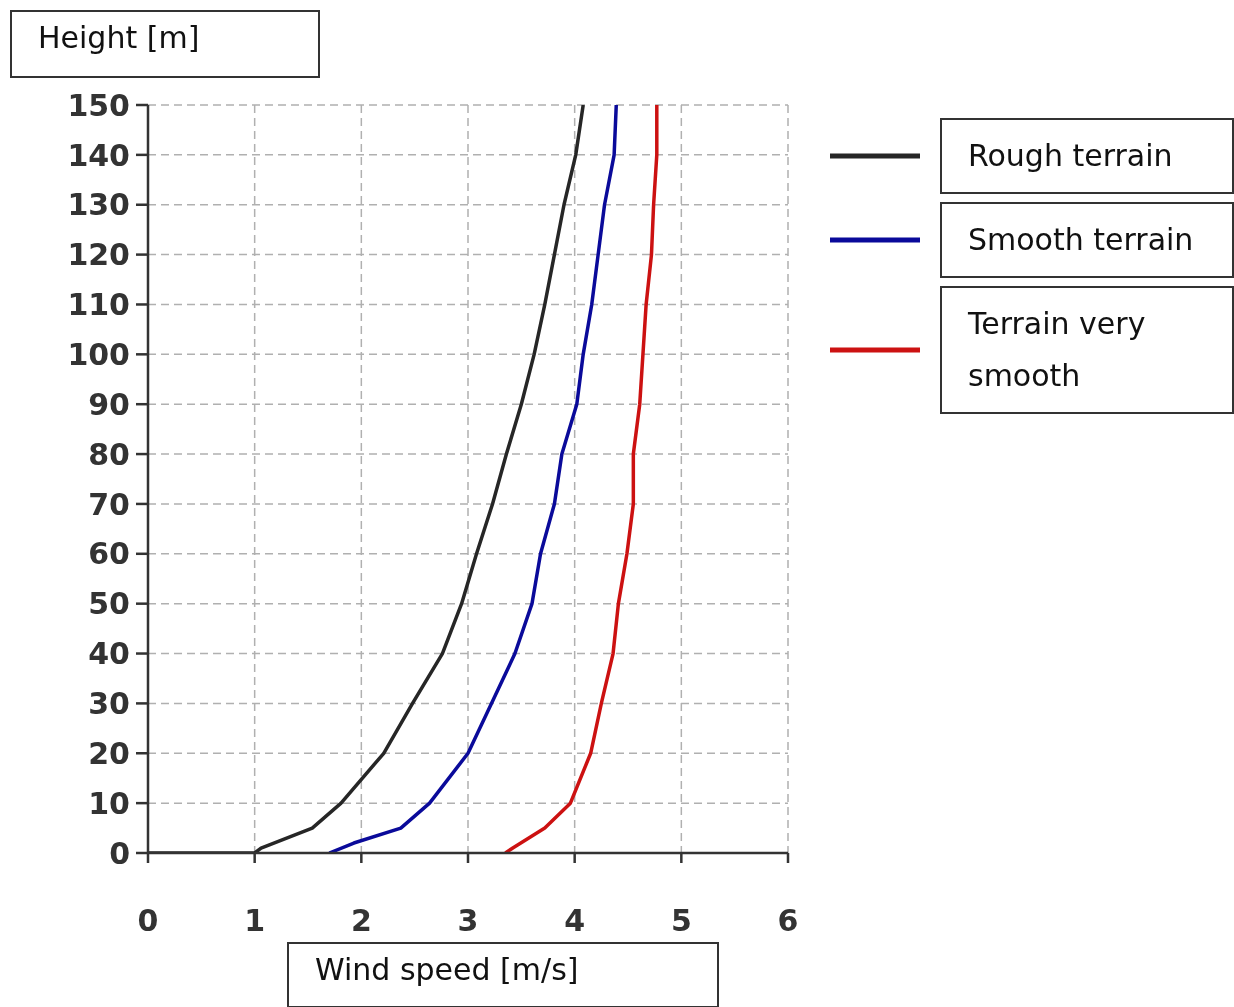 Image resolution: width=1234 pixels, height=1007 pixels. Describe the element at coordinates (109, 654) in the screenshot. I see `y-tick-label: 40` at that location.